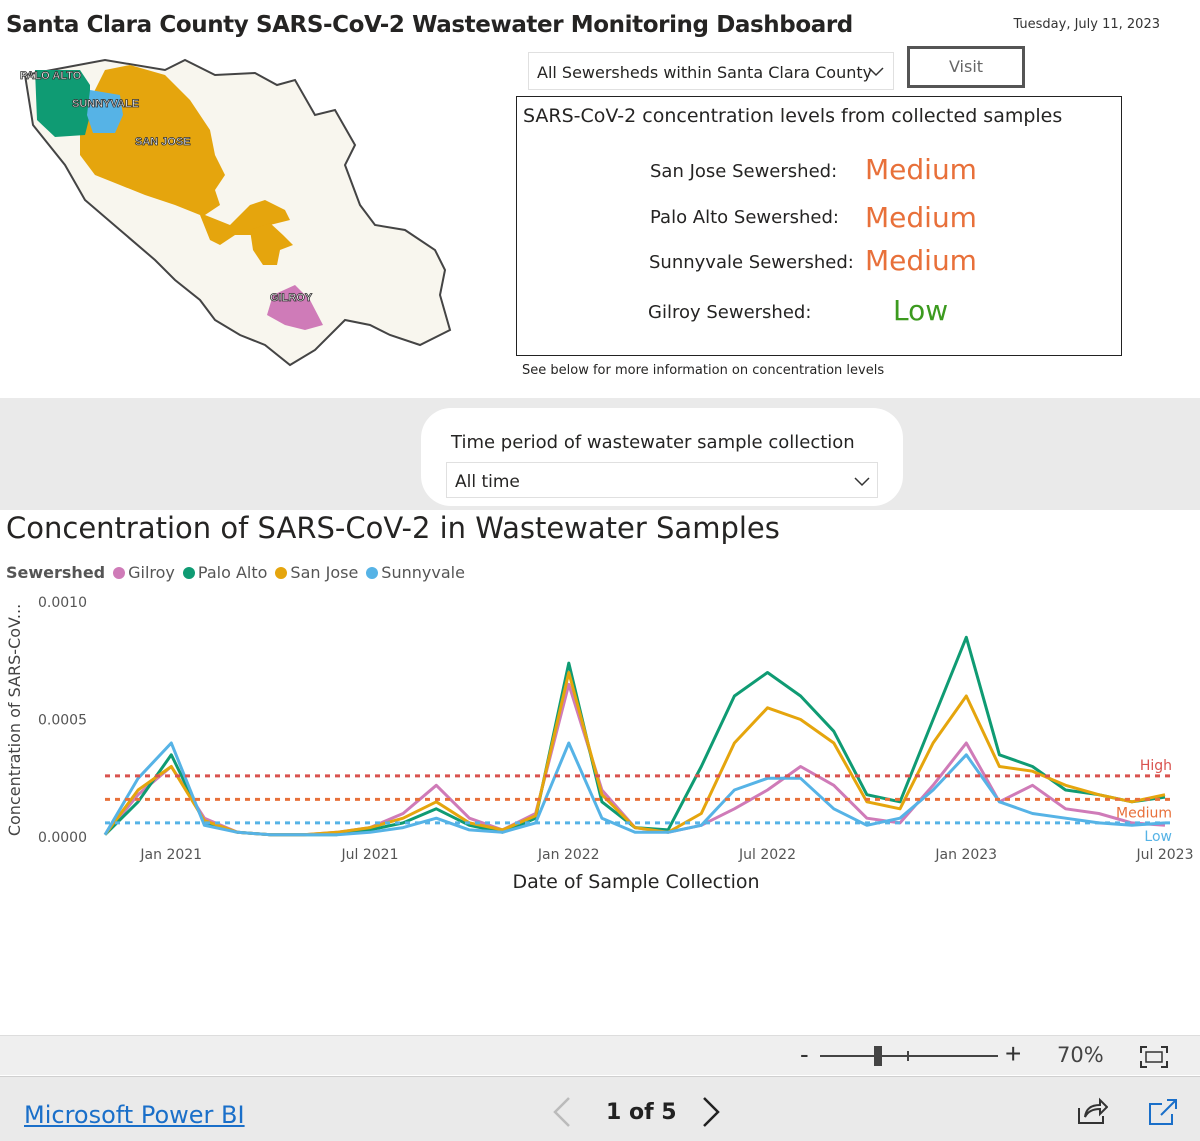 The height and width of the screenshot is (1141, 1200). Describe the element at coordinates (804, 1054) in the screenshot. I see `zoom-out-button: -` at that location.